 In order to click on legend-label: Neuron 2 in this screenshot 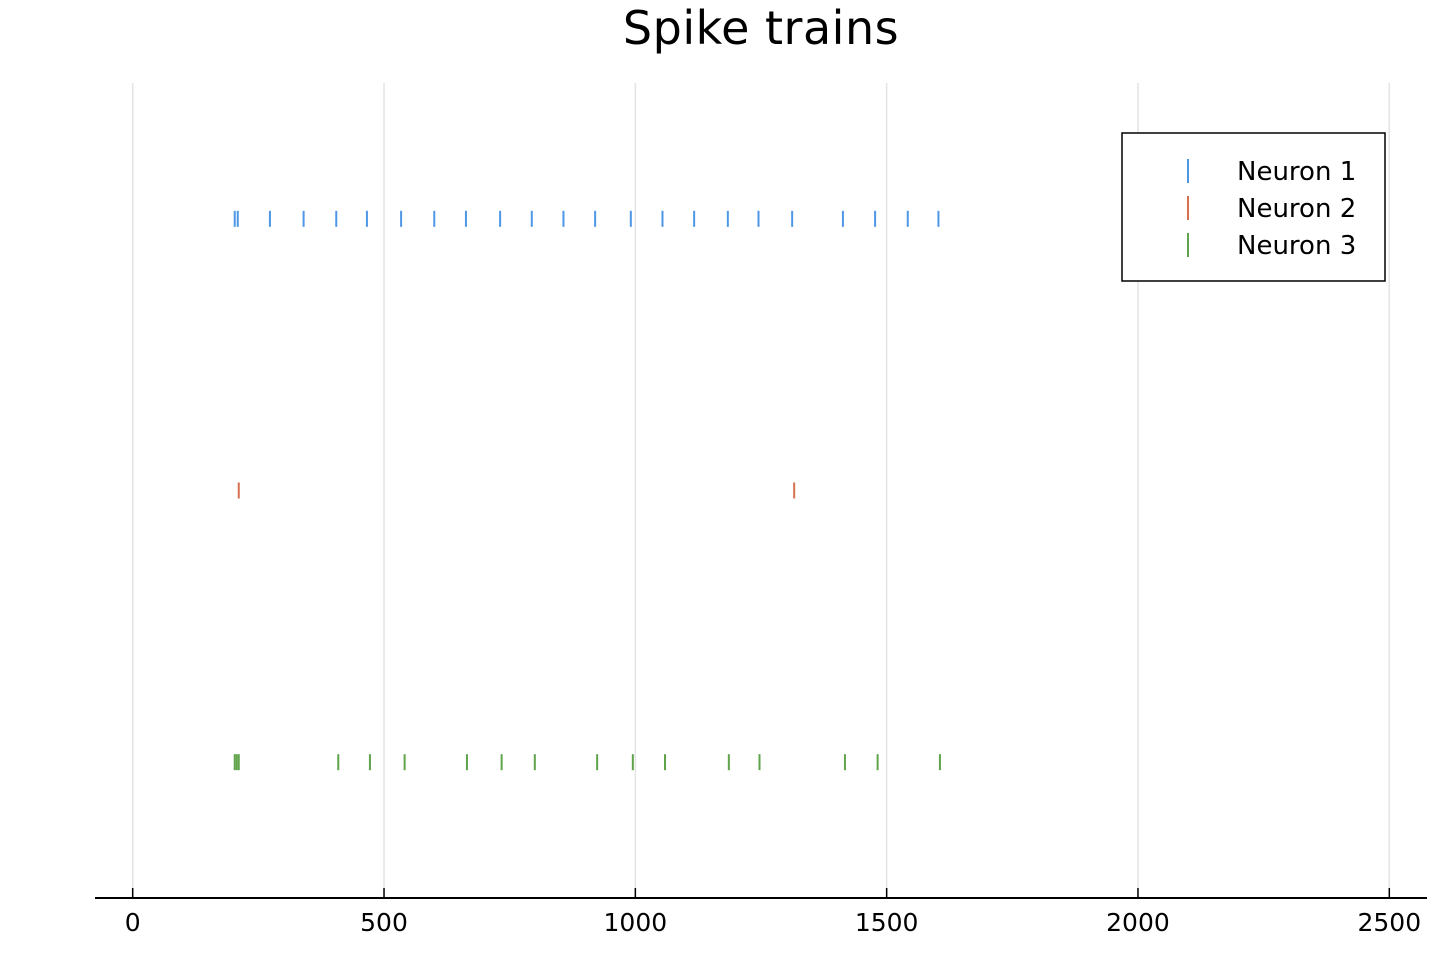, I will do `click(1296, 209)`.